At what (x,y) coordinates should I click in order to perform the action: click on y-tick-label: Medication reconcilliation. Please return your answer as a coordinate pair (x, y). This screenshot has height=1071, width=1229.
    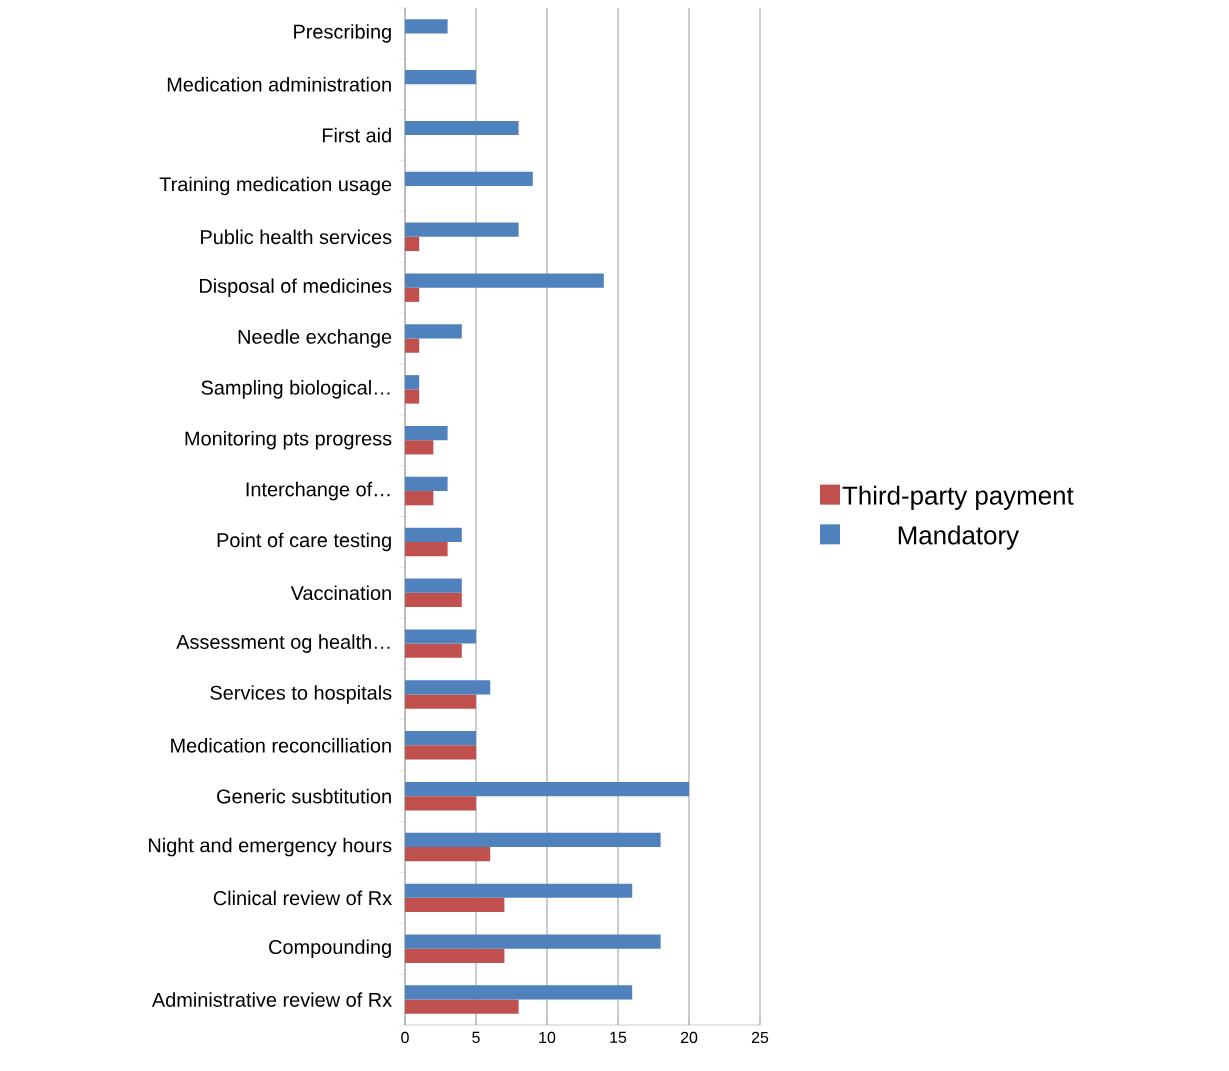
    Looking at the image, I should click on (281, 745).